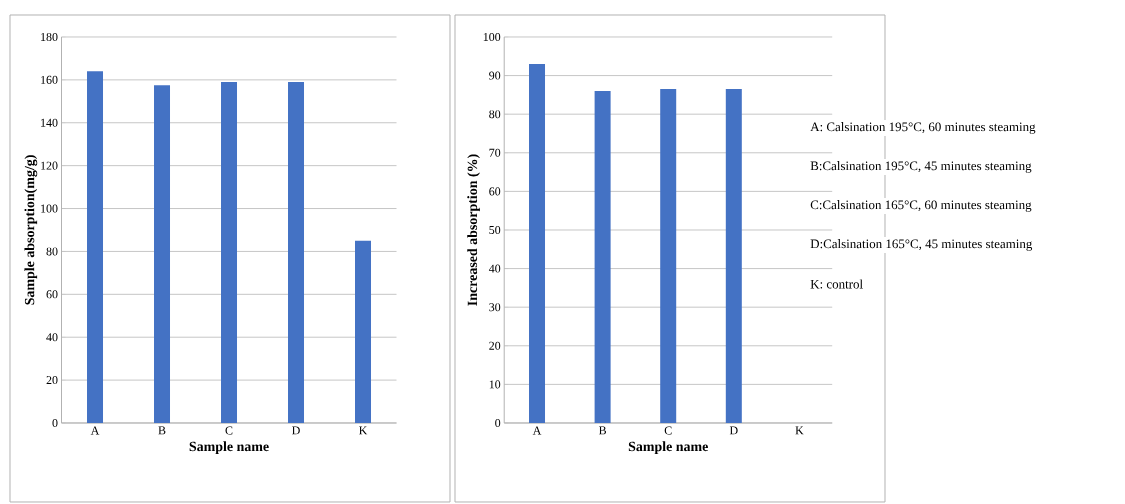  What do you see at coordinates (495, 152) in the screenshot?
I see `y-tick-label: 70` at bounding box center [495, 152].